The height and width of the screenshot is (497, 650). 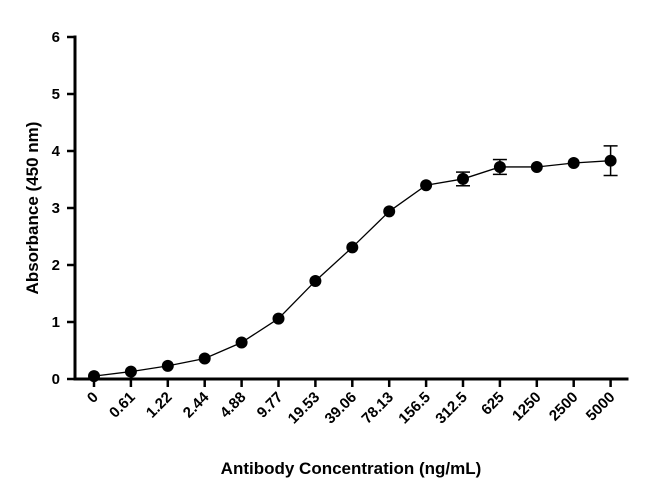 What do you see at coordinates (32, 208) in the screenshot?
I see `y-axis-title: Absorbance (450 nm)` at bounding box center [32, 208].